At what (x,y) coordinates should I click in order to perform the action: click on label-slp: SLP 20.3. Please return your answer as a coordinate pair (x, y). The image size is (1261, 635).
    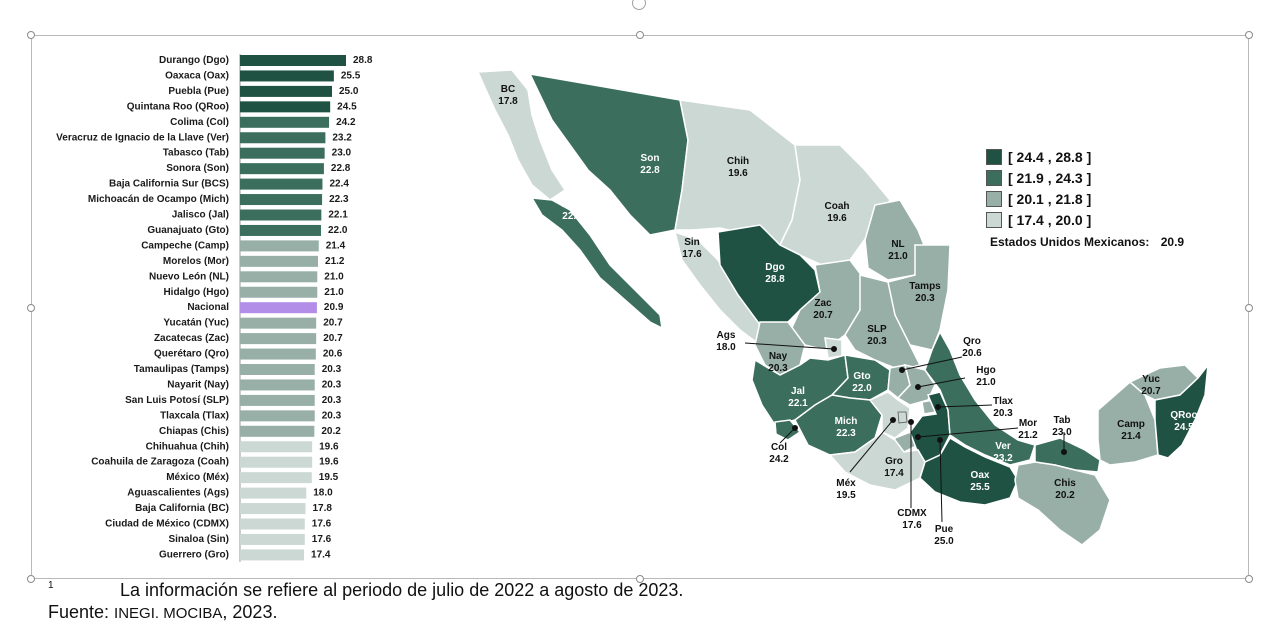
    Looking at the image, I should click on (877, 335).